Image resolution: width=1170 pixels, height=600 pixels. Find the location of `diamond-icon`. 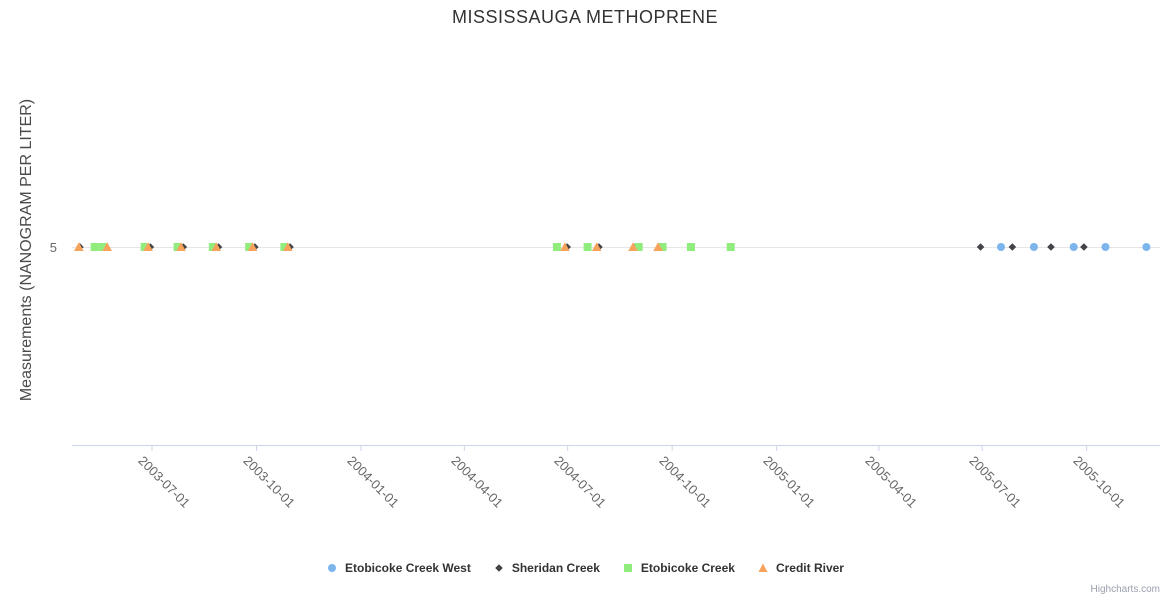

diamond-icon is located at coordinates (499, 568).